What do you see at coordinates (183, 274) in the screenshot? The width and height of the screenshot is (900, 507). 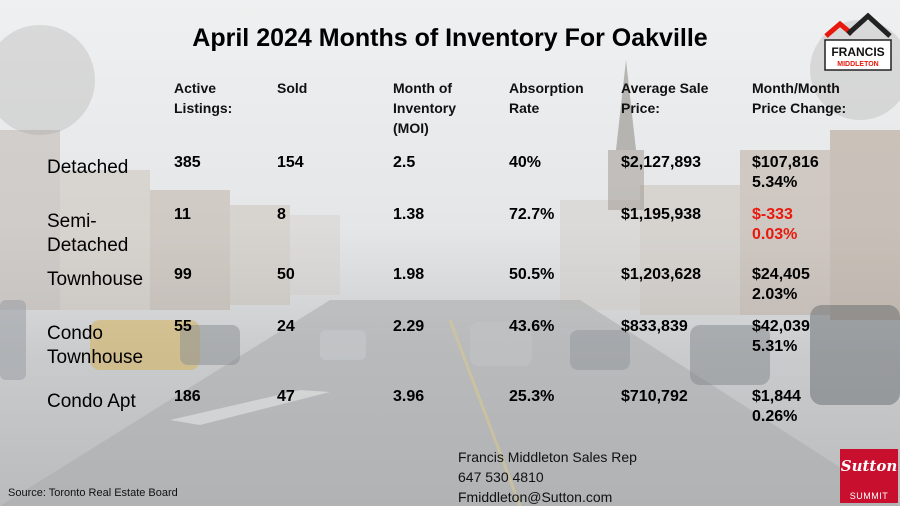 I see `cell-active: 99` at bounding box center [183, 274].